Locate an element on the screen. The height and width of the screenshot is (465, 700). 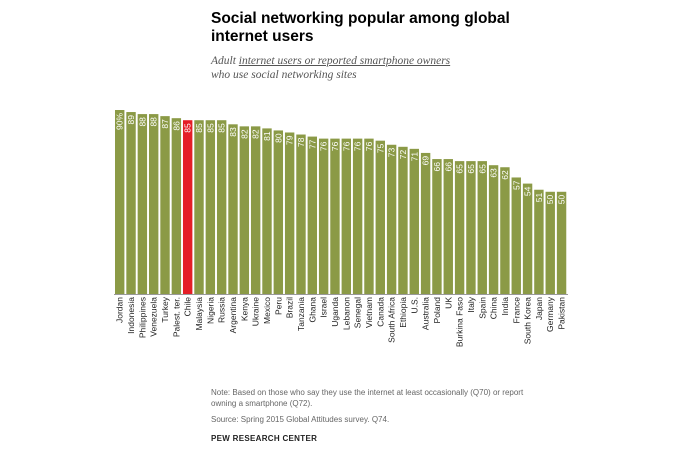
bar-turkey is located at coordinates (165, 205).